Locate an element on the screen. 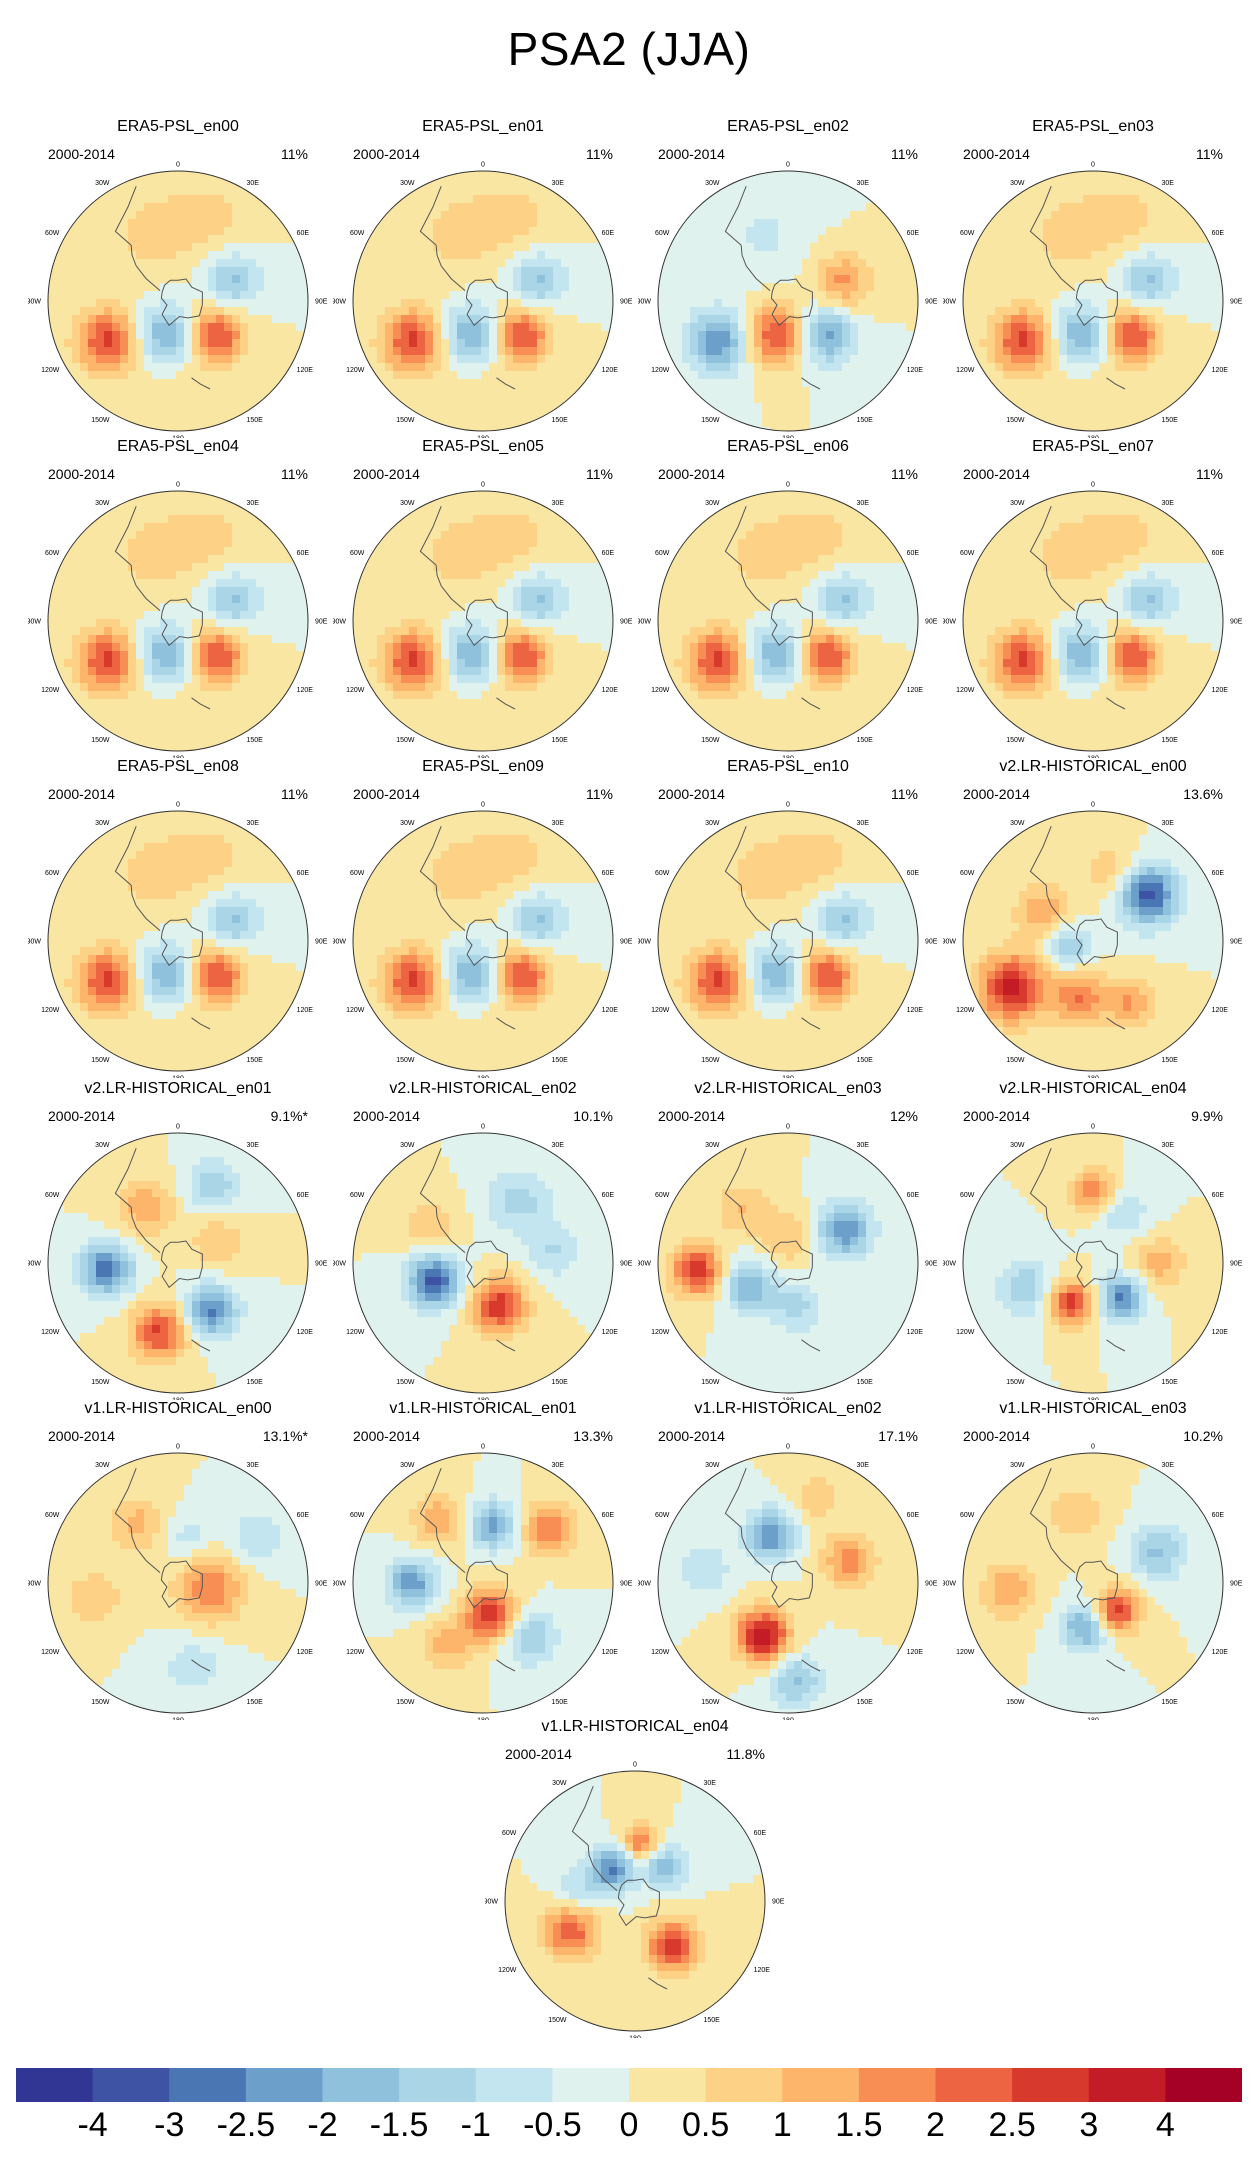 This screenshot has height=2167, width=1258. panel-title: v1.LR-HISTORICAL_en02 is located at coordinates (788, 1409).